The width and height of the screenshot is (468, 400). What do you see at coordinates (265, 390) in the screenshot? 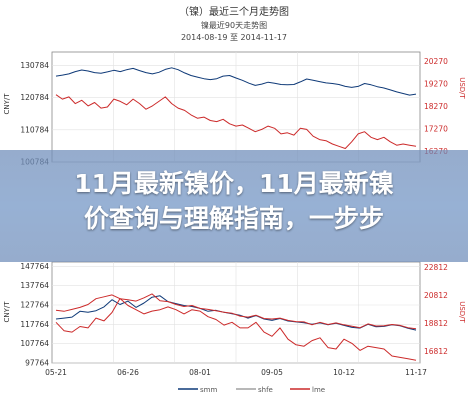
I see `legend-label-shfe: shfe` at bounding box center [265, 390].